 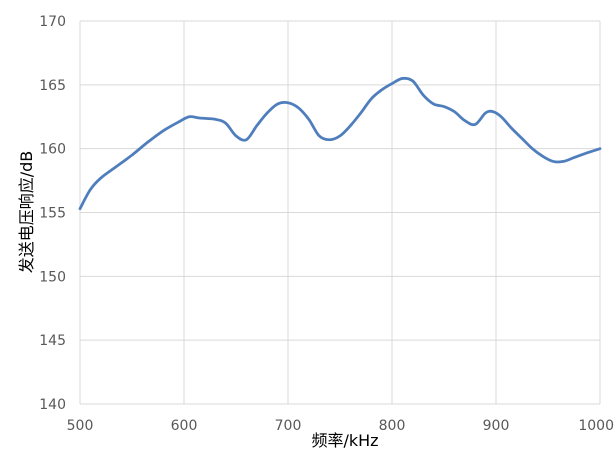 What do you see at coordinates (596, 426) in the screenshot?
I see `x-tick-label: 1000` at bounding box center [596, 426].